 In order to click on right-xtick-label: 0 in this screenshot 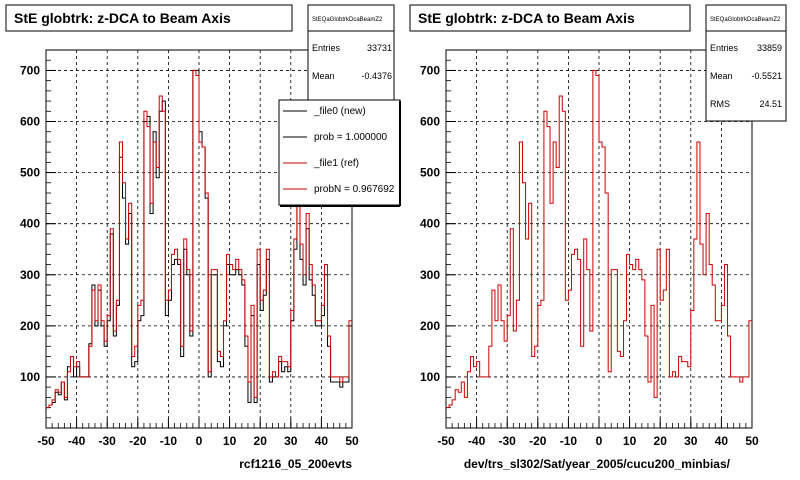, I will do `click(599, 441)`.